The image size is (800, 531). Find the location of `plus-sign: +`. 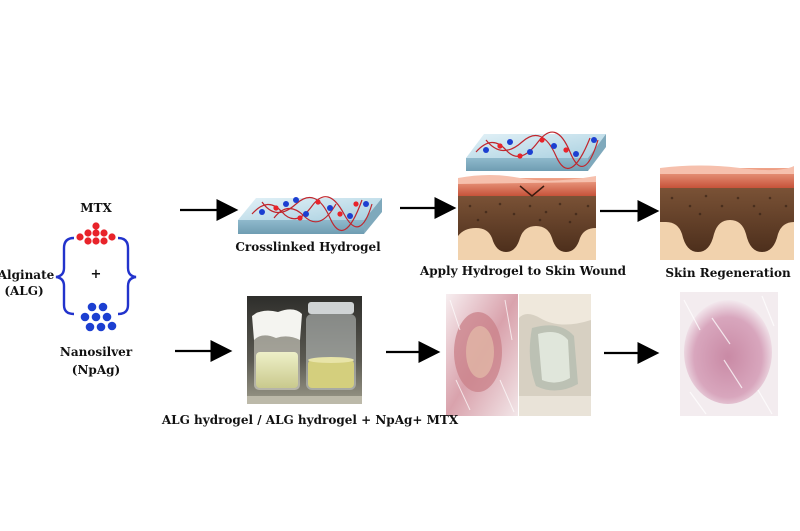

plus-sign: + is located at coordinates (96, 274).